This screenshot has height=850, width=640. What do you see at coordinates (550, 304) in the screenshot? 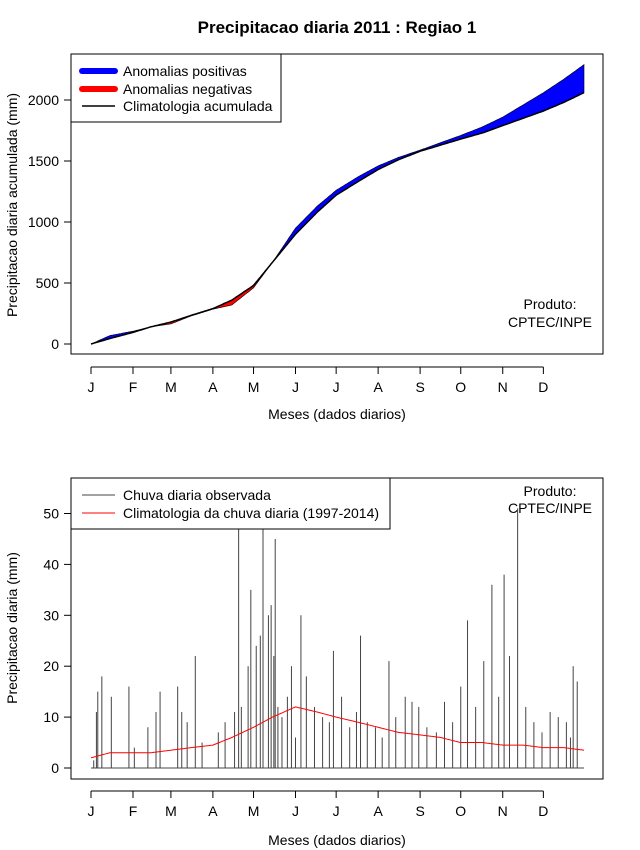
I see `credit-line-1: Produto:` at bounding box center [550, 304].